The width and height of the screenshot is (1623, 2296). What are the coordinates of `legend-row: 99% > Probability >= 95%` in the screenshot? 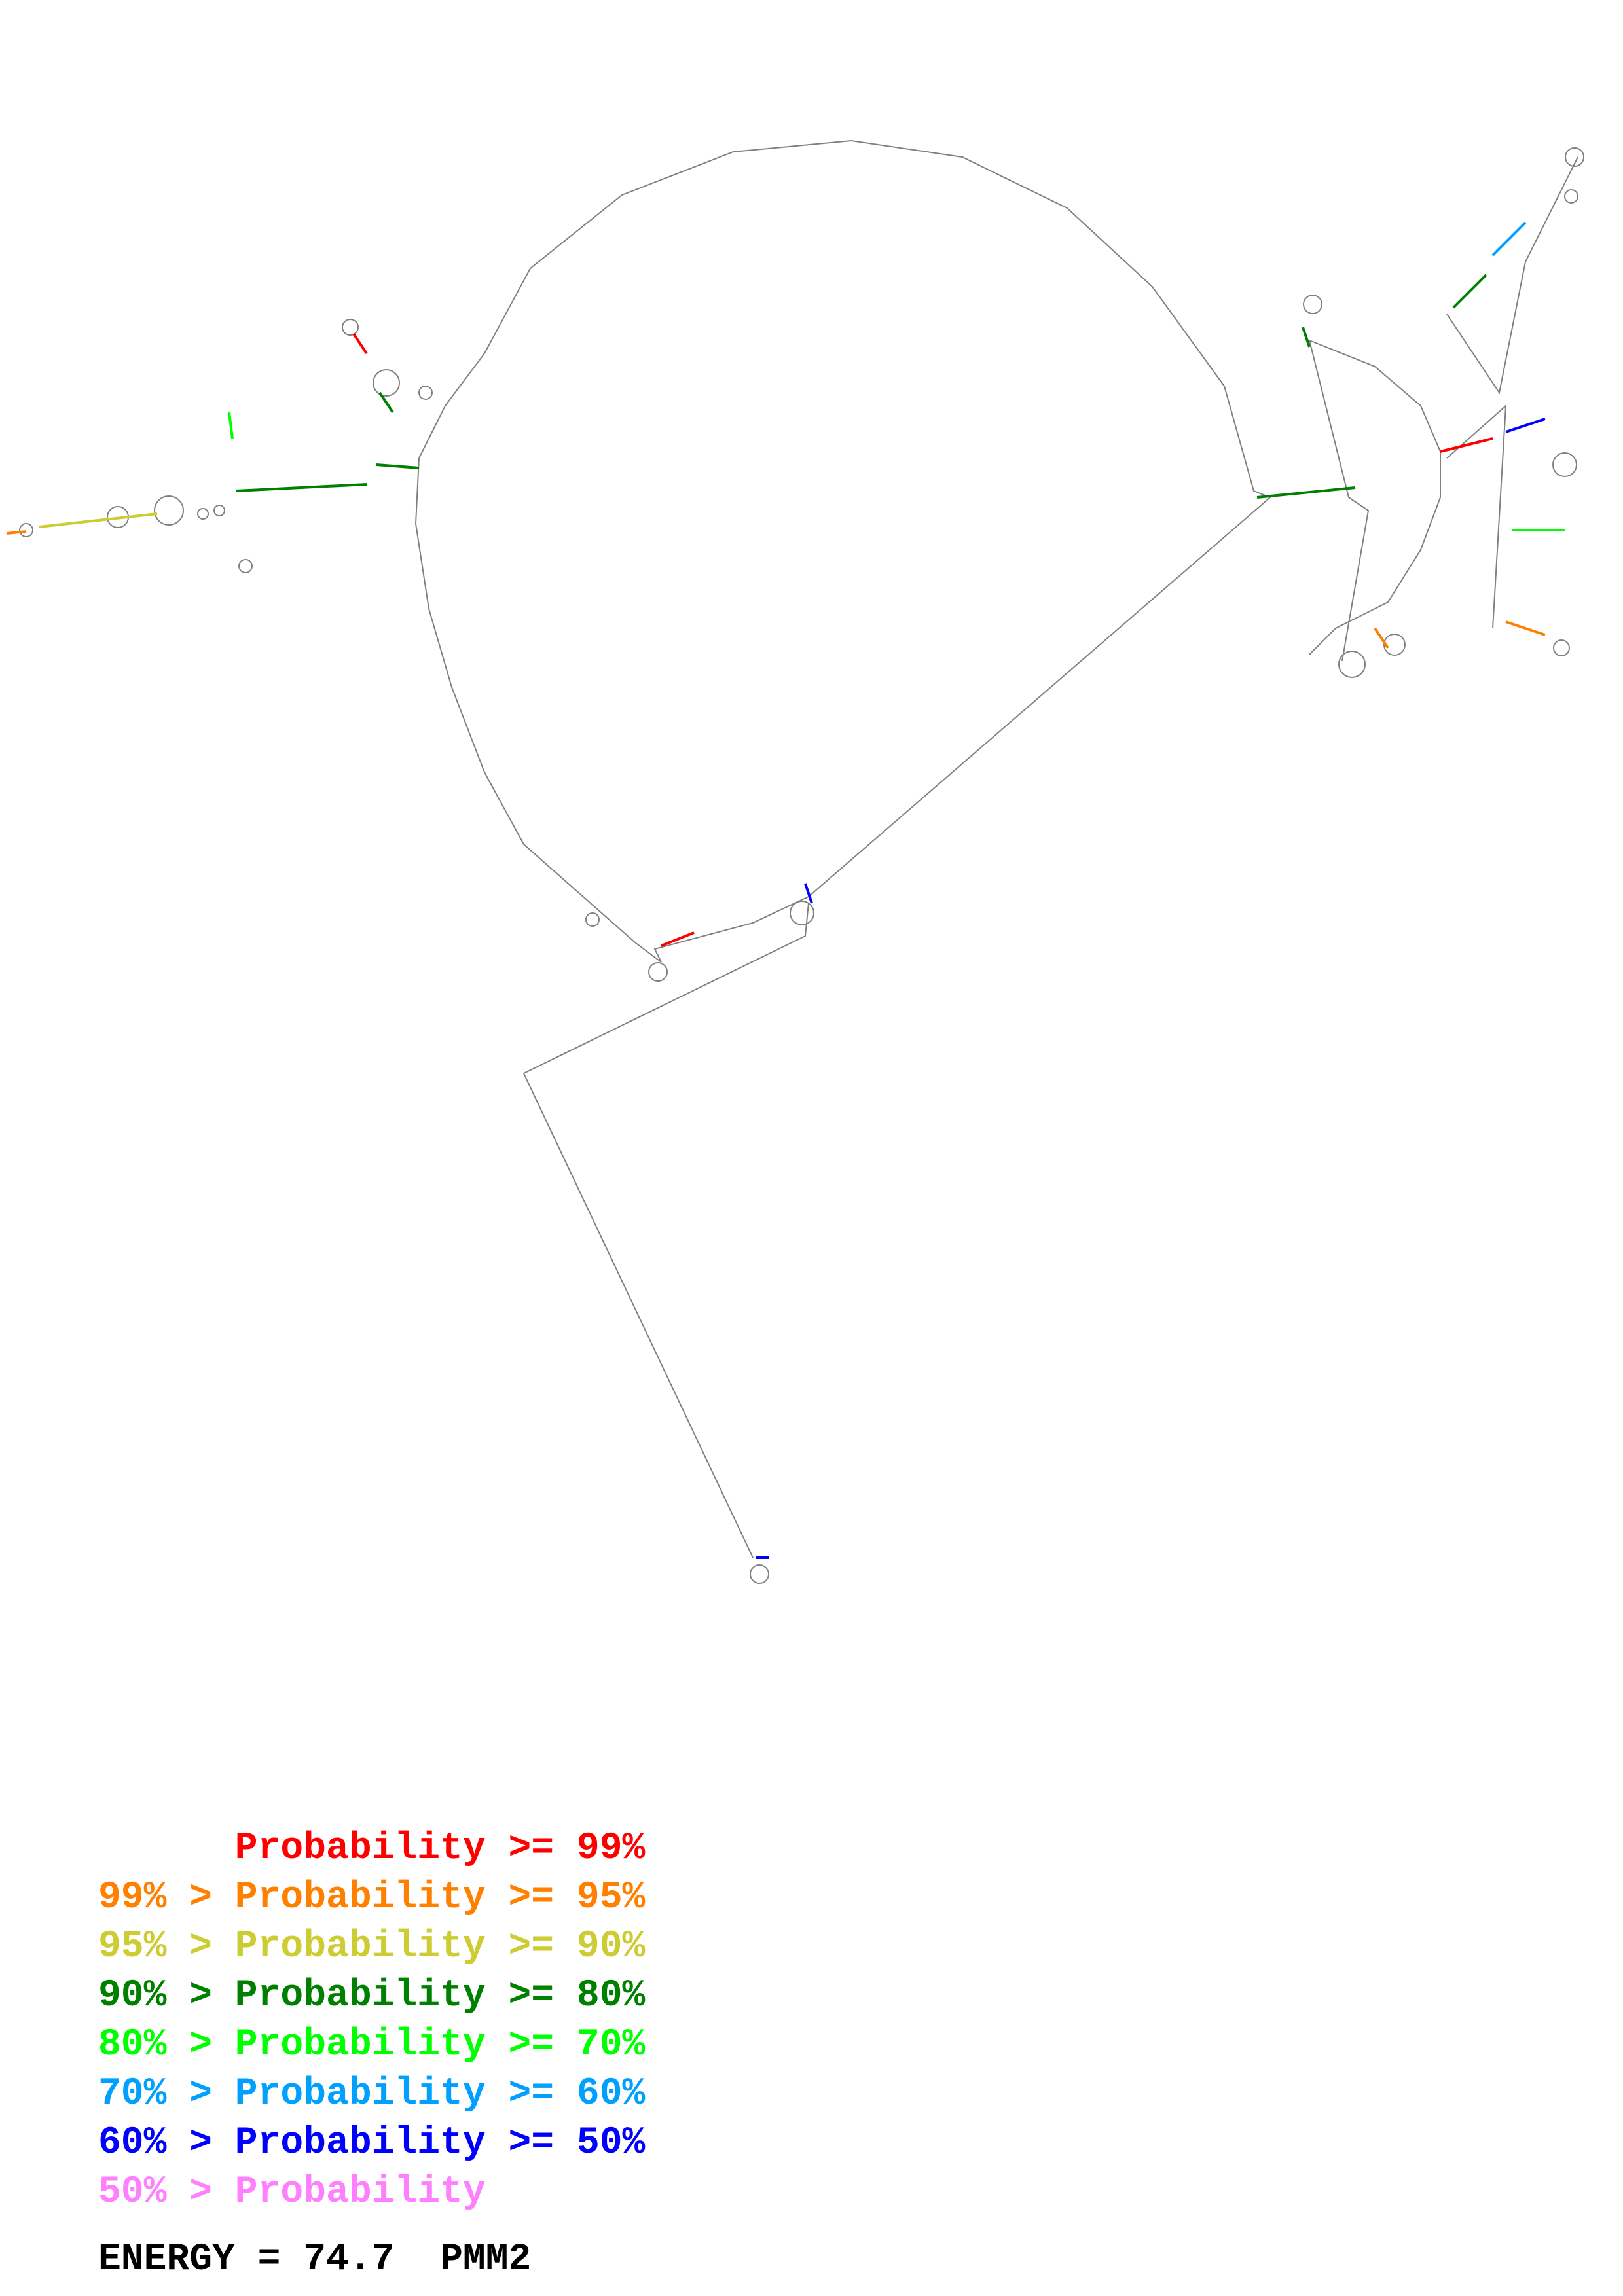 It's located at (371, 1898).